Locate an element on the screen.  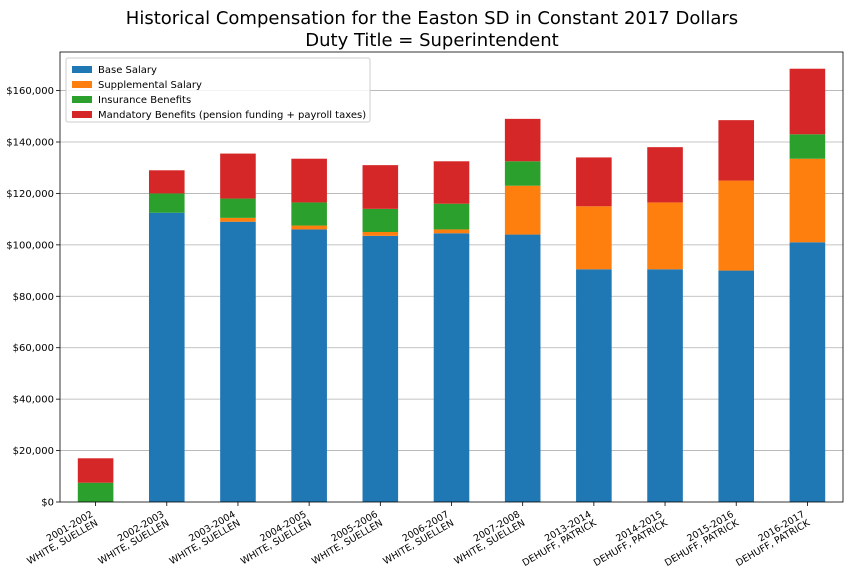
y-tick-label: $120,000 is located at coordinates (30, 194).